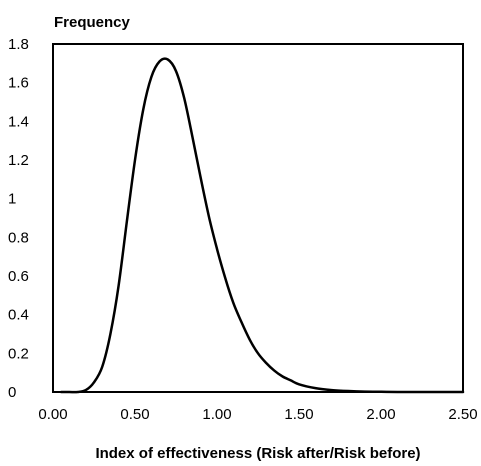 The width and height of the screenshot is (481, 466). What do you see at coordinates (52, 414) in the screenshot?
I see `x-tick-label: 0.00` at bounding box center [52, 414].